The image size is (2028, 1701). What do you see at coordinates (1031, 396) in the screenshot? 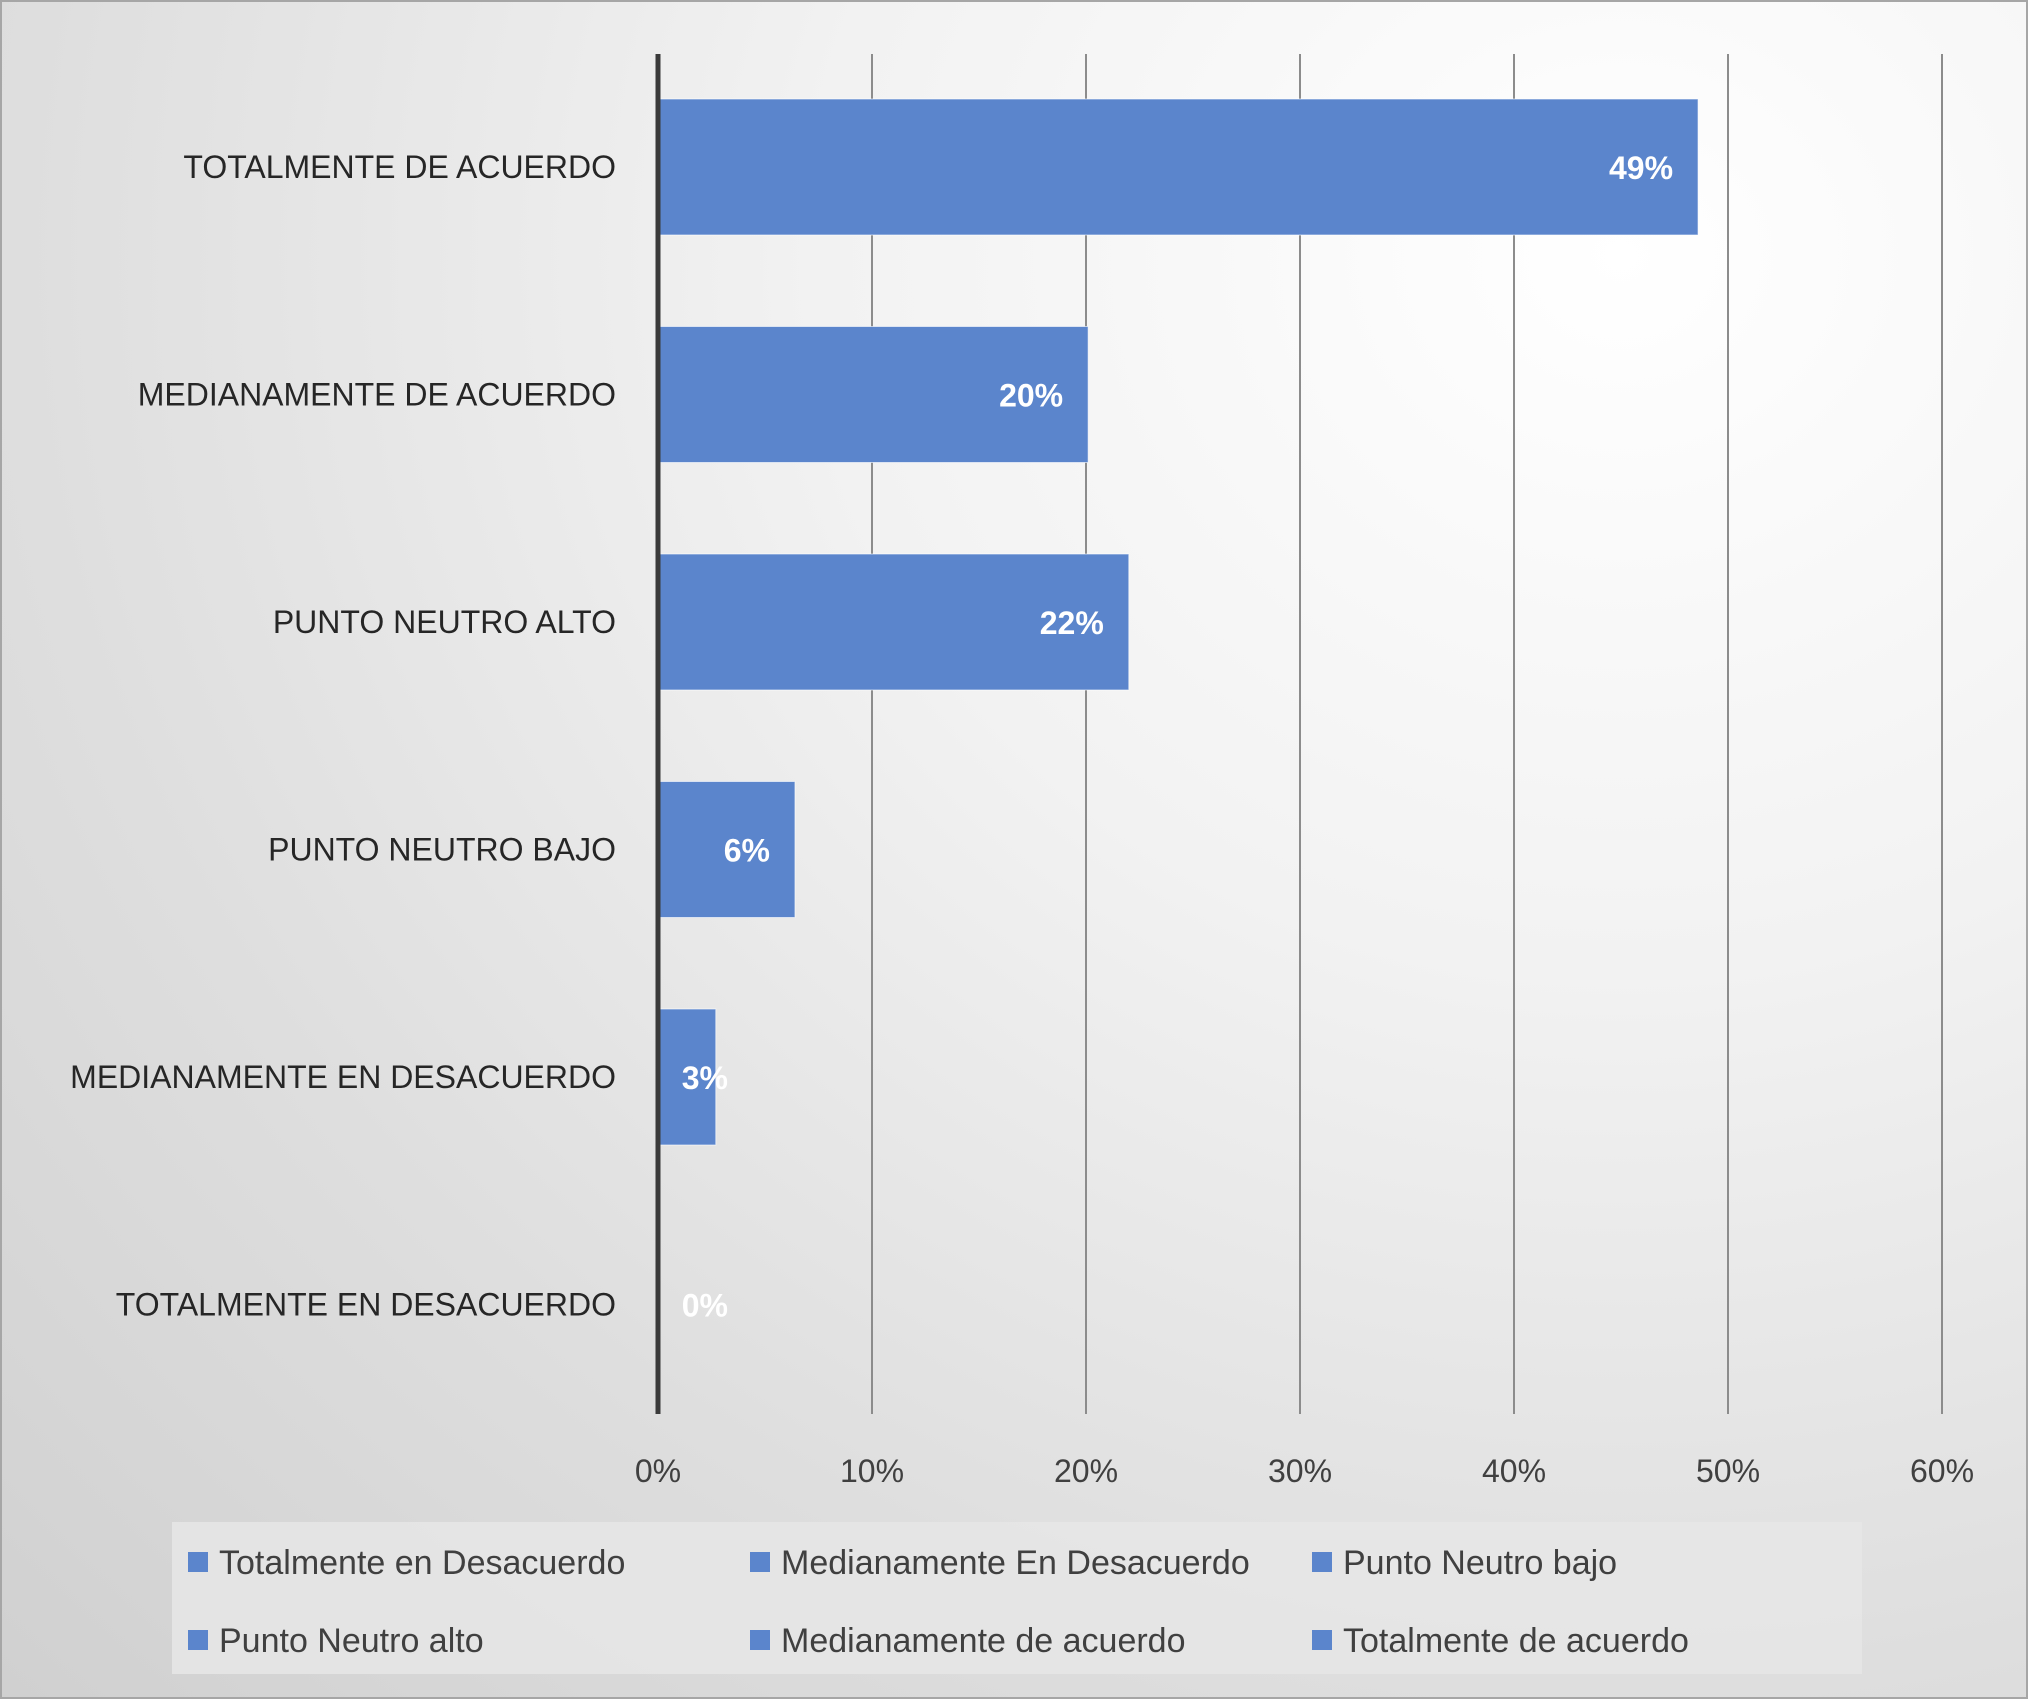
I see `data-label: 20%` at bounding box center [1031, 396].